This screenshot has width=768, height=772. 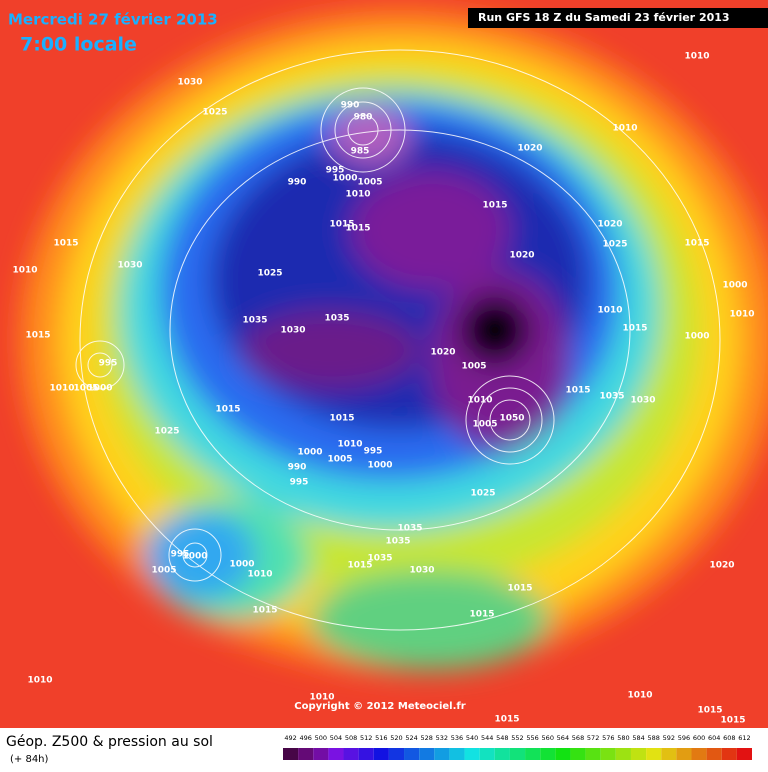 What do you see at coordinates (653, 738) in the screenshot?
I see `scale-label: 588` at bounding box center [653, 738].